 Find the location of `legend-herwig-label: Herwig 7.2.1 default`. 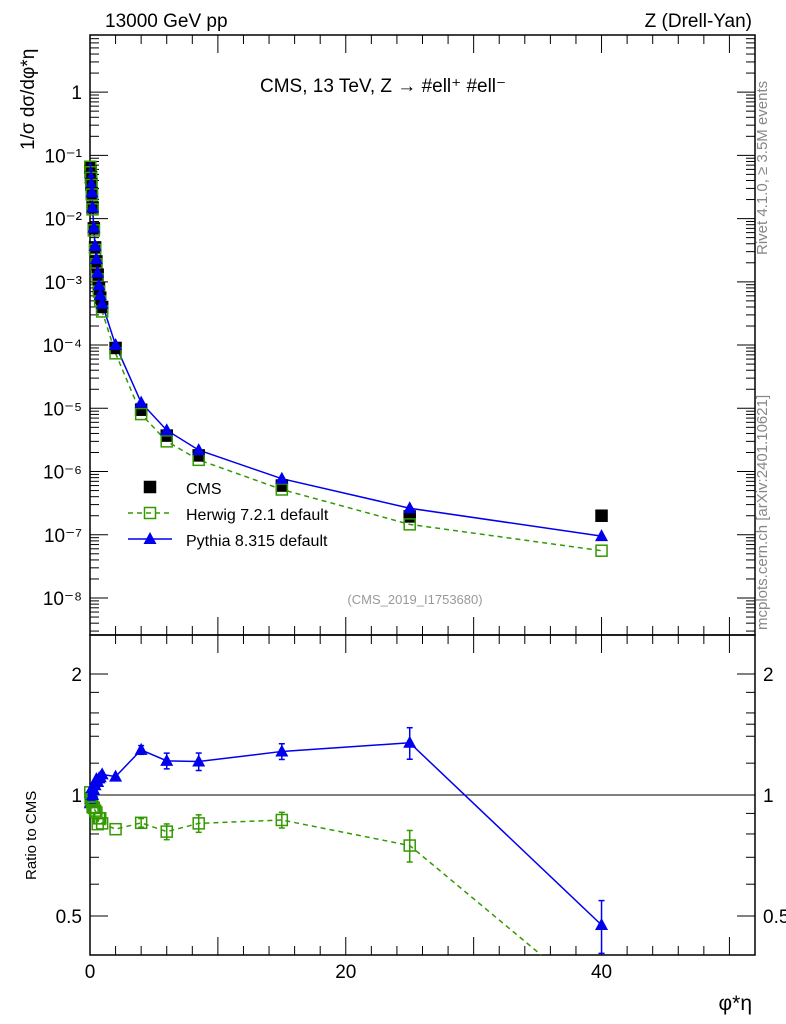

legend-herwig-label: Herwig 7.2.1 default is located at coordinates (257, 515).